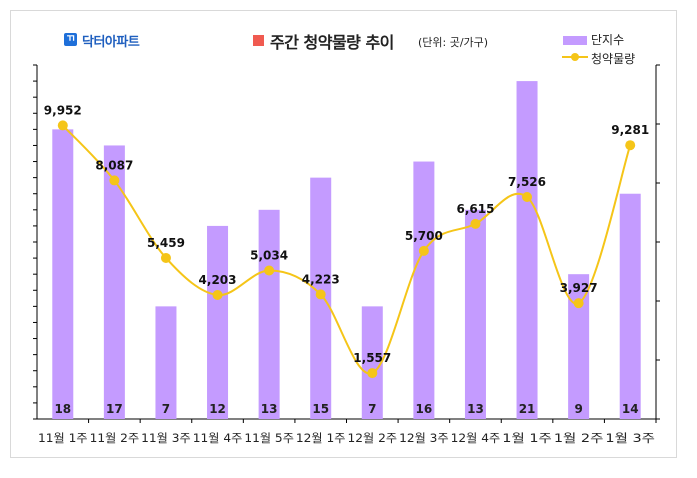 The width and height of the screenshot is (697, 478). What do you see at coordinates (114, 165) in the screenshot?
I see `line-value-label: 8,087` at bounding box center [114, 165].